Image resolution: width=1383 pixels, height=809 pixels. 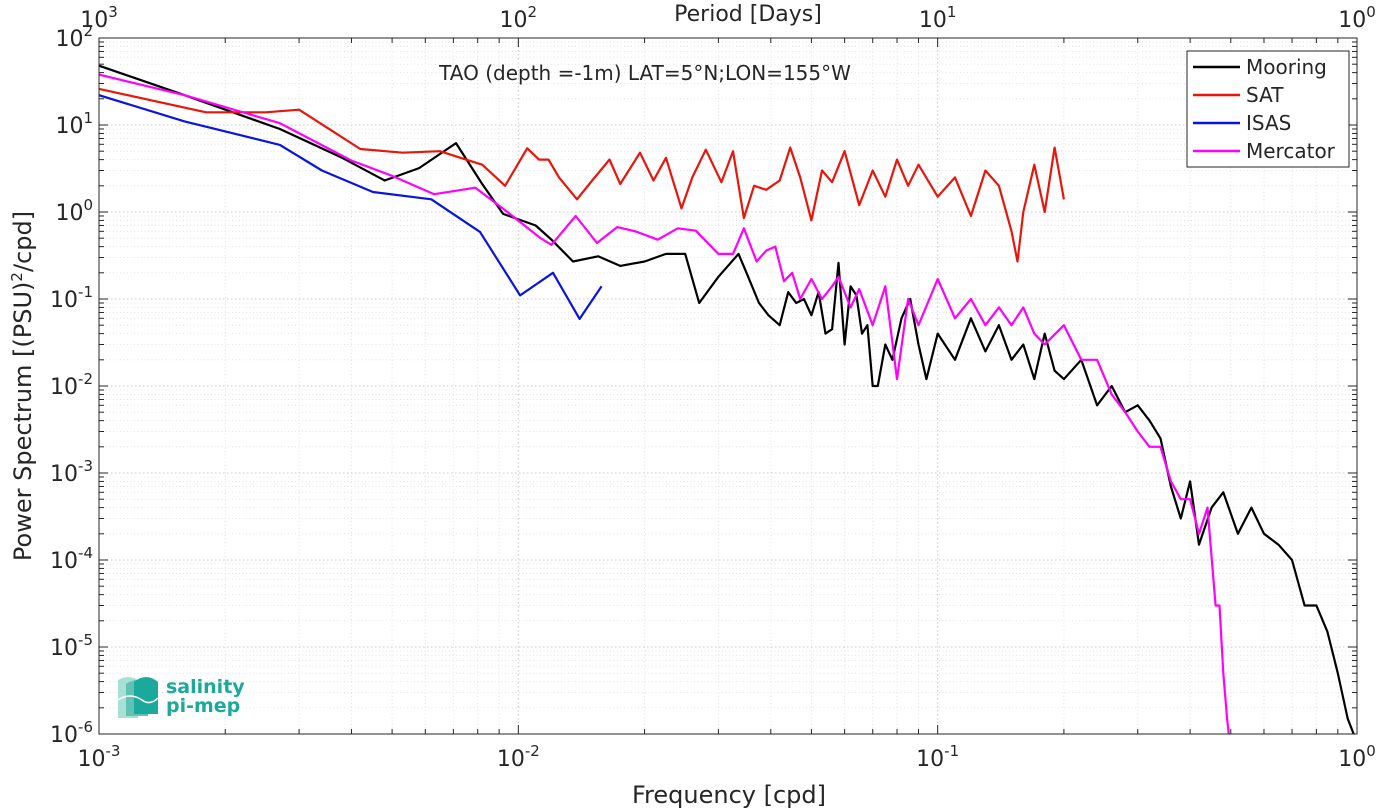 What do you see at coordinates (748, 14) in the screenshot?
I see `top-axis-title: Period [Days]` at bounding box center [748, 14].